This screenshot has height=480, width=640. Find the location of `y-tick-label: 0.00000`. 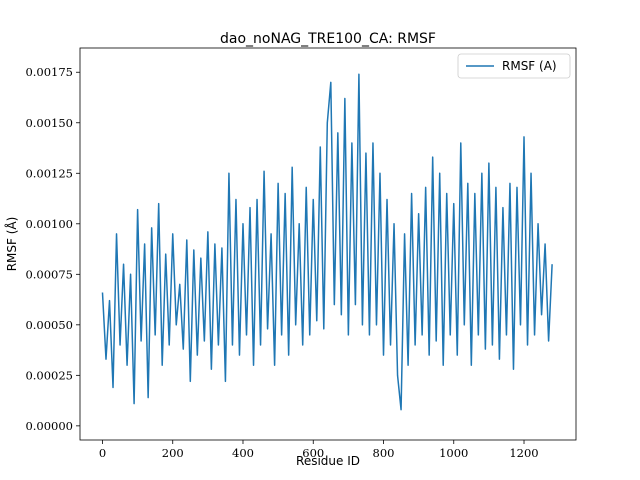

y-tick-label: 0.00000 is located at coordinates (49, 426).